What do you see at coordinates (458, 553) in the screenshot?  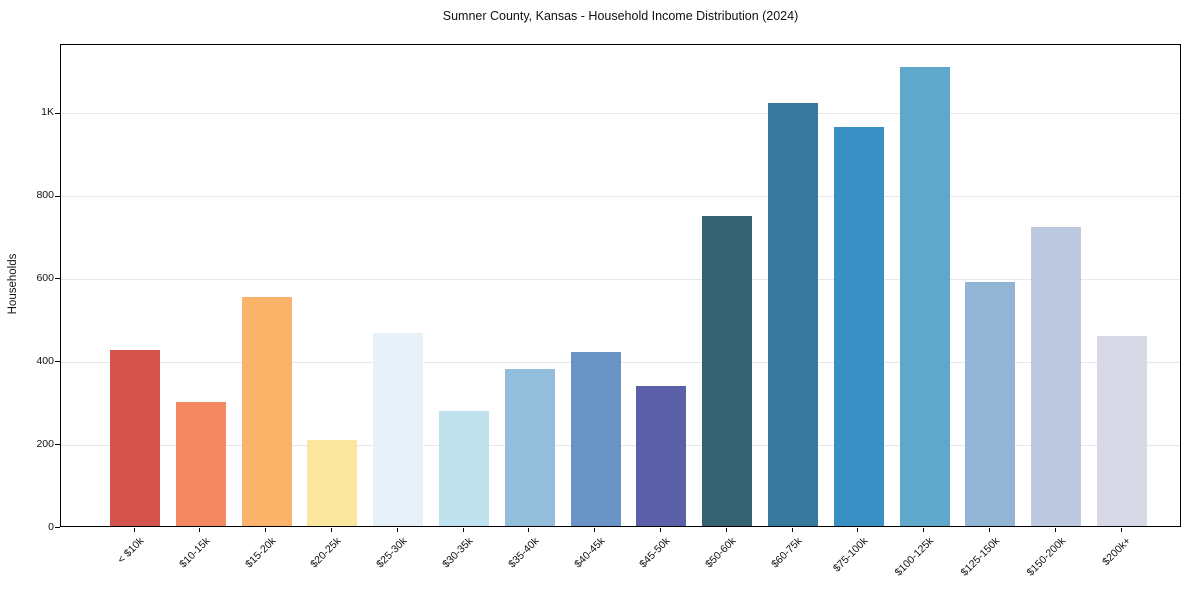 I see `x-tick-label: $30-35k` at bounding box center [458, 553].